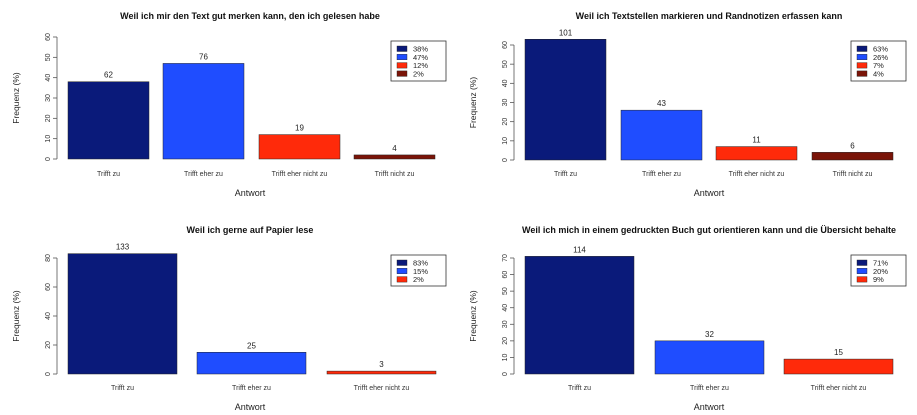  Describe the element at coordinates (299, 128) in the screenshot. I see `bar-count-label: 19` at that location.